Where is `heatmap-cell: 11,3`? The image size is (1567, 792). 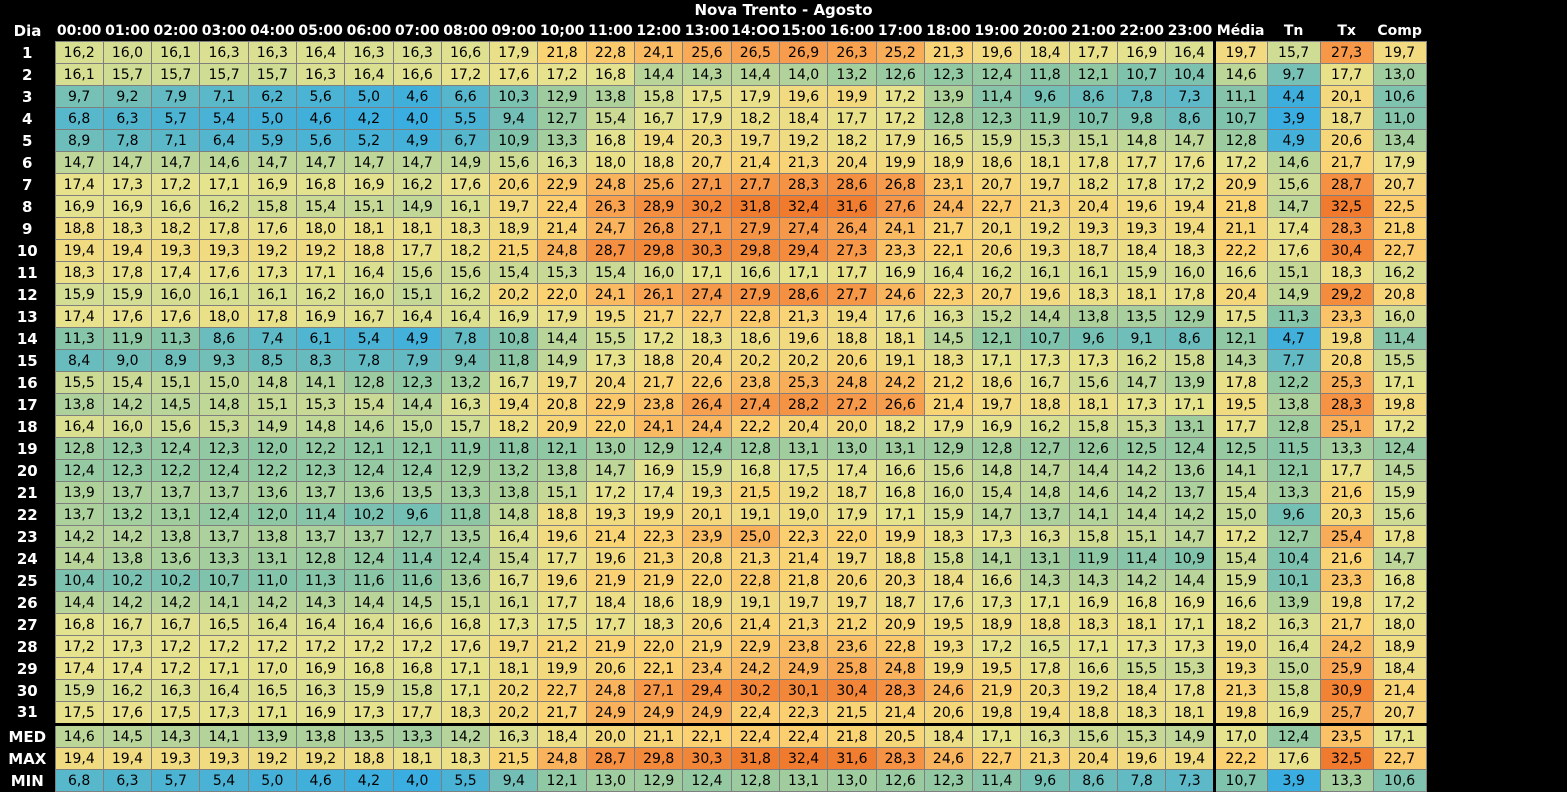 heatmap-cell: 11,3 is located at coordinates (320, 580).